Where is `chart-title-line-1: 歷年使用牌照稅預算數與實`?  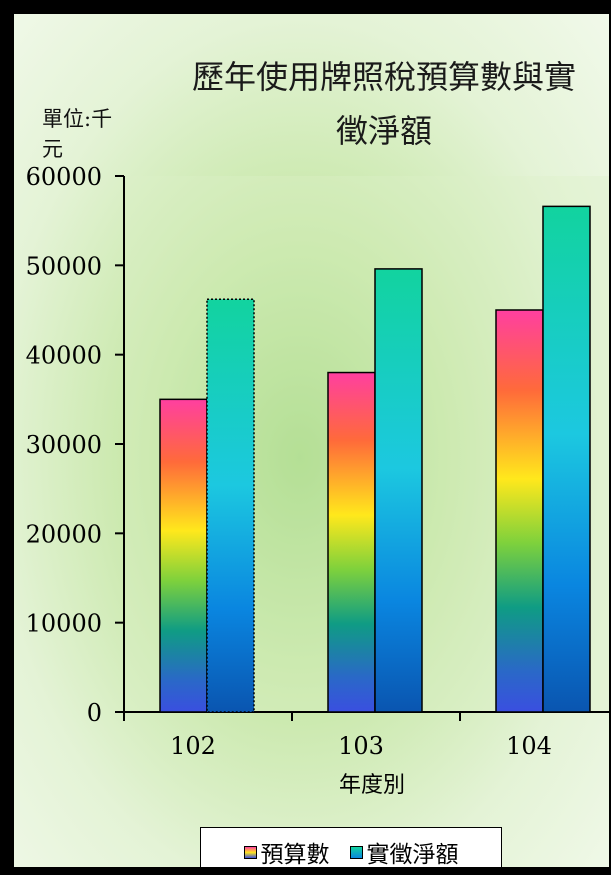 chart-title-line-1: 歷年使用牌照稅預算數與實 is located at coordinates (383, 77).